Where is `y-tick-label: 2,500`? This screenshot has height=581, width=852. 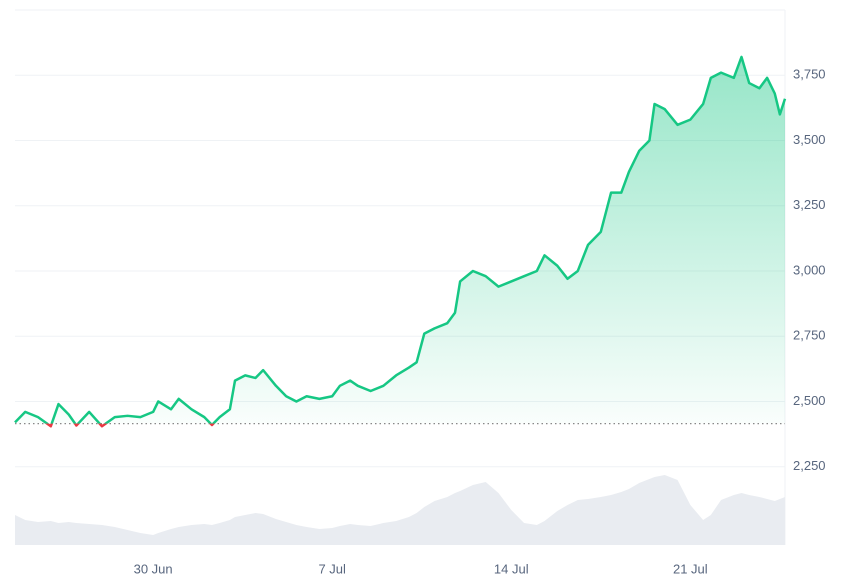 y-tick-label: 2,500 is located at coordinates (809, 400).